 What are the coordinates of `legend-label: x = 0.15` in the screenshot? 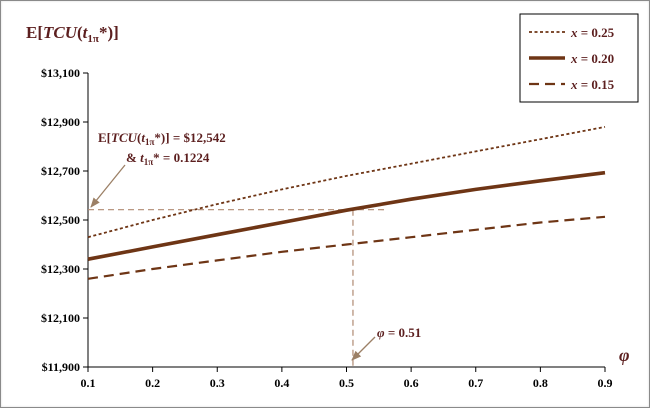 It's located at (592, 84).